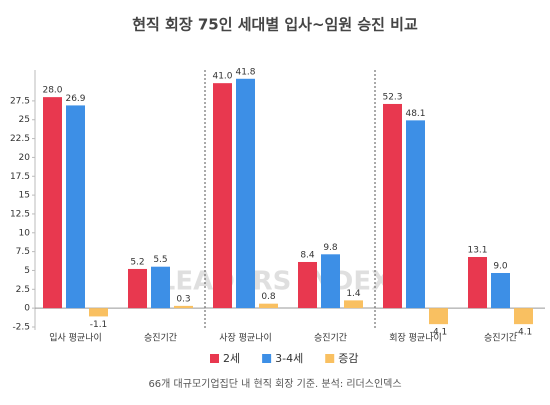  Describe the element at coordinates (231, 358) in the screenshot. I see `legend-label: 2세` at that location.